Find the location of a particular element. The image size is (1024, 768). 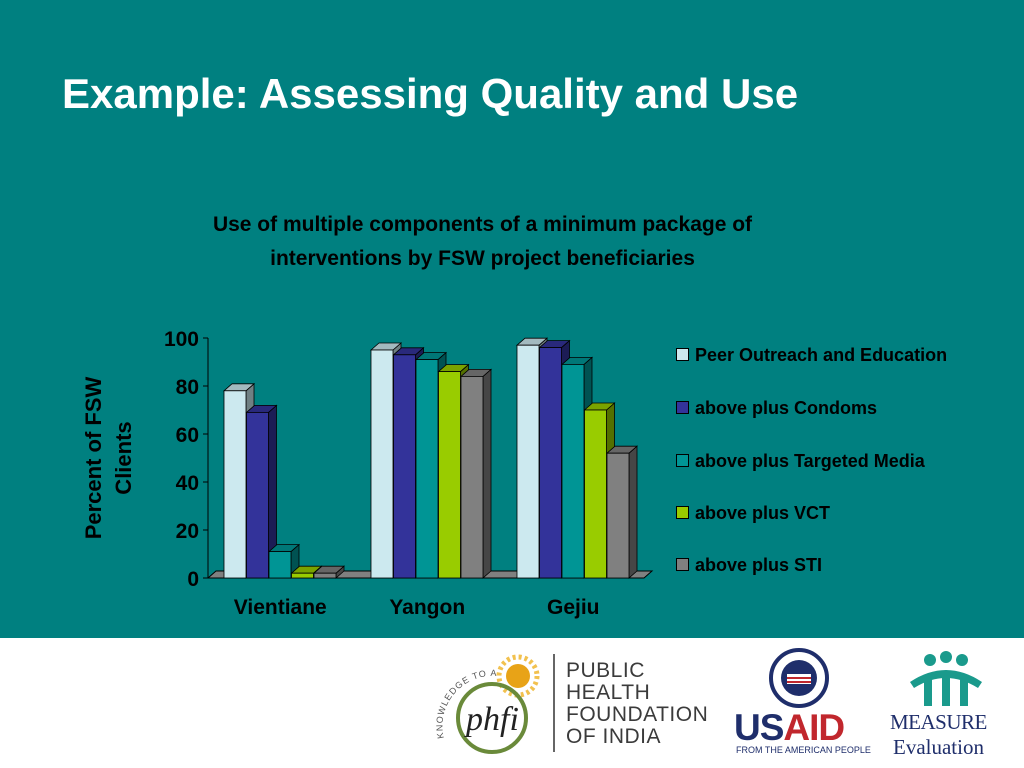

y-tick-label: 60 is located at coordinates (187, 435).